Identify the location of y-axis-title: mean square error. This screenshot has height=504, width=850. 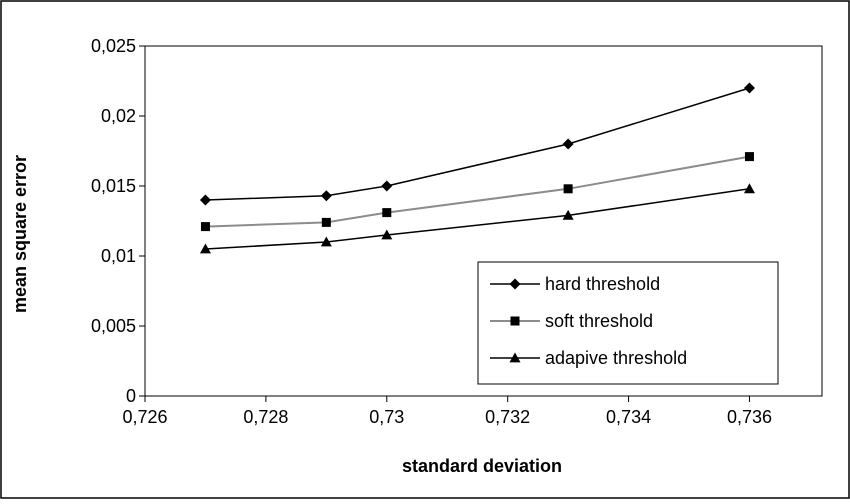
(20, 234).